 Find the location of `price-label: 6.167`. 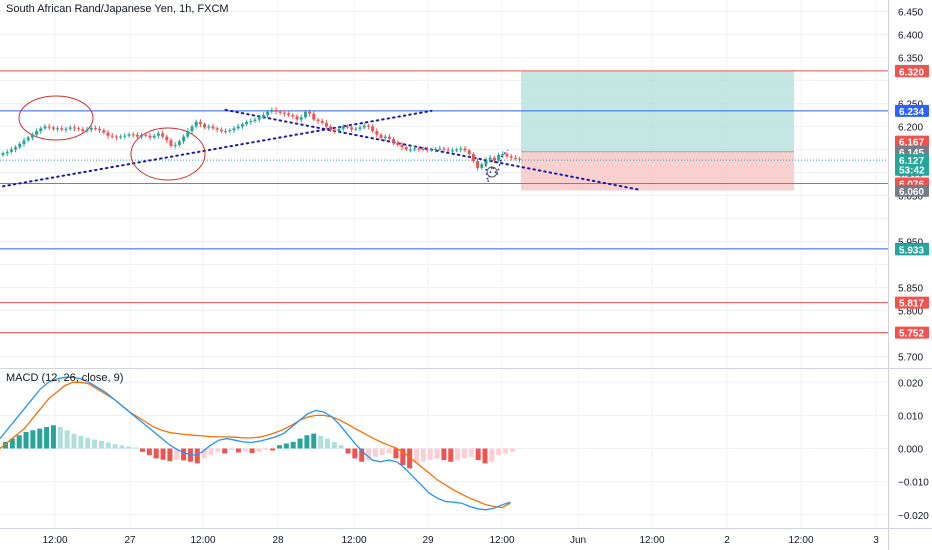

price-label: 6.167 is located at coordinates (911, 143).